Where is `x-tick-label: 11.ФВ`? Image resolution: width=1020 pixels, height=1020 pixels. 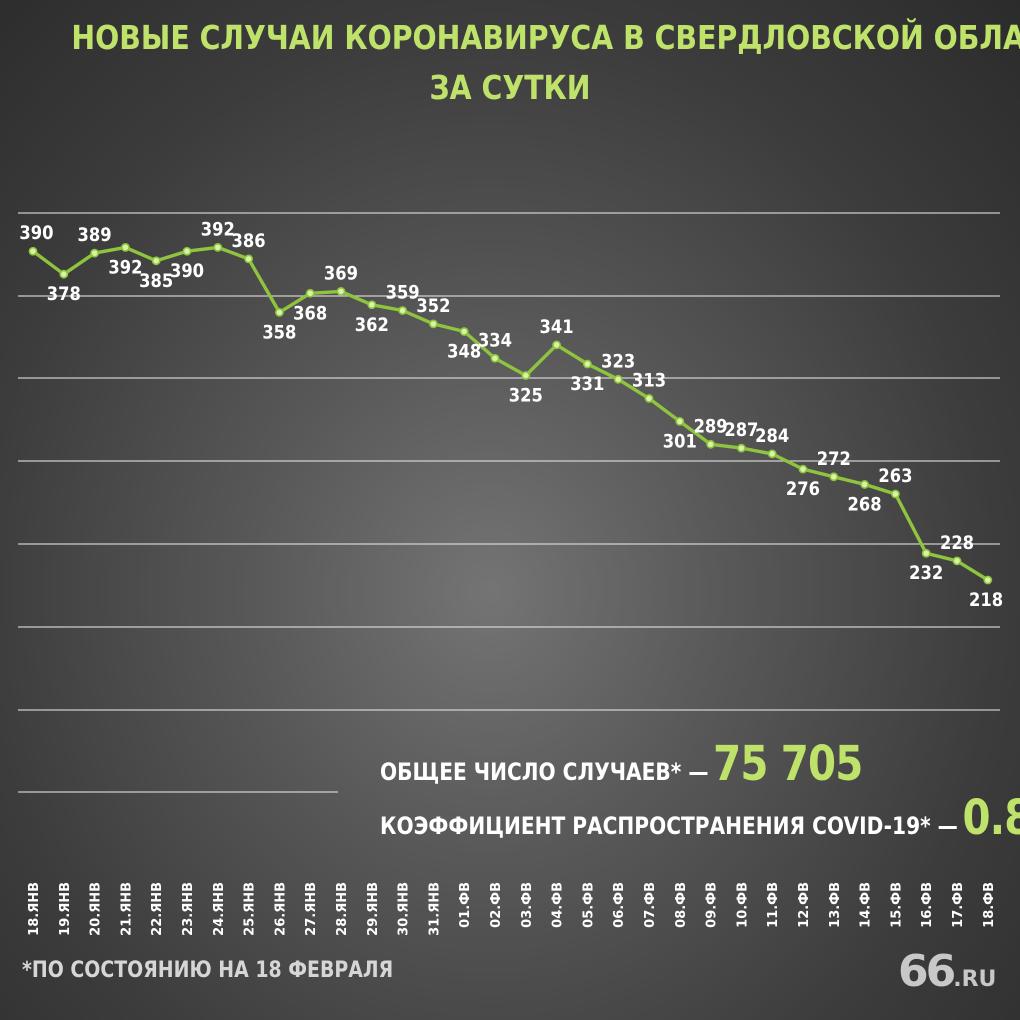 x-tick-label: 11.ФВ is located at coordinates (773, 905).